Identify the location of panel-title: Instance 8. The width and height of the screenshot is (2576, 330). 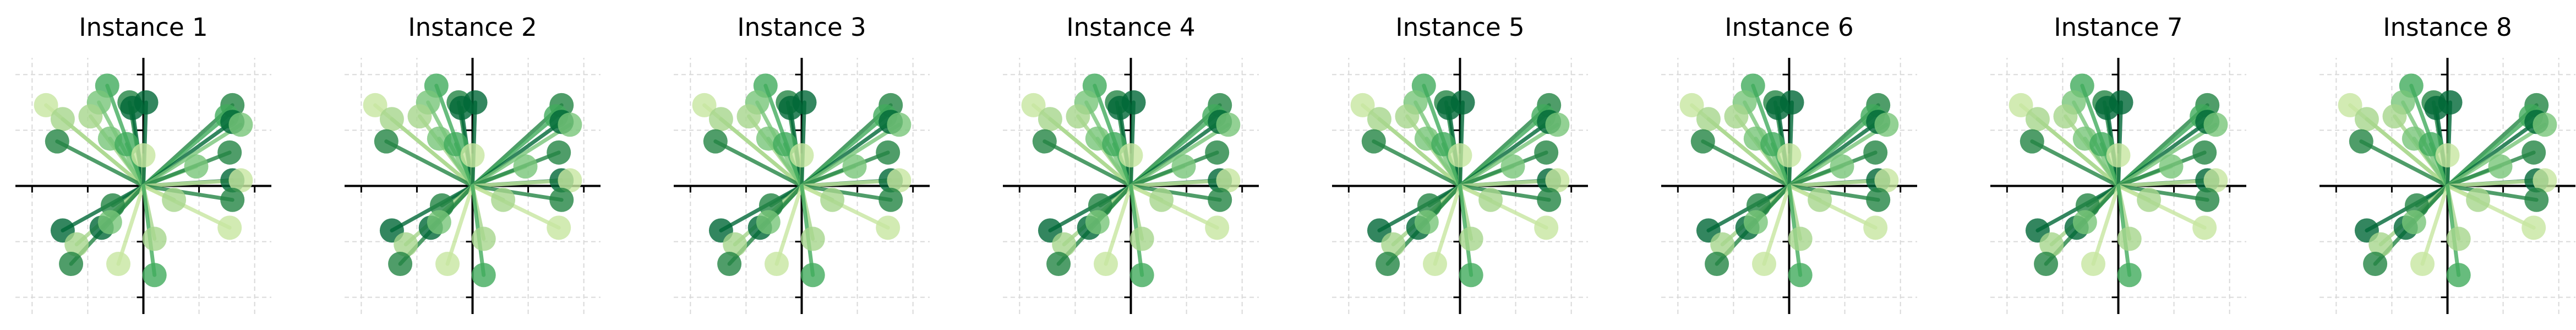
(2448, 27).